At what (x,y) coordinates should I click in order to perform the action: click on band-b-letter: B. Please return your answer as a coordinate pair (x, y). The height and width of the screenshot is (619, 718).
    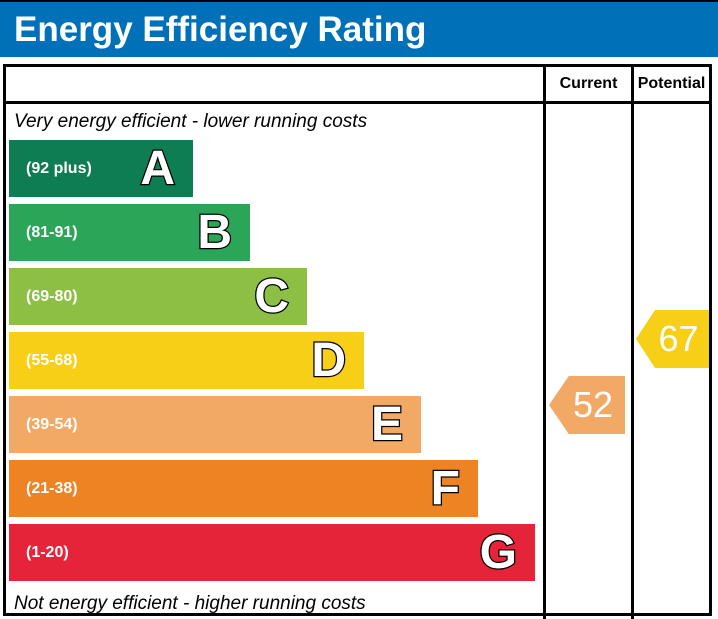
    Looking at the image, I should click on (214, 232).